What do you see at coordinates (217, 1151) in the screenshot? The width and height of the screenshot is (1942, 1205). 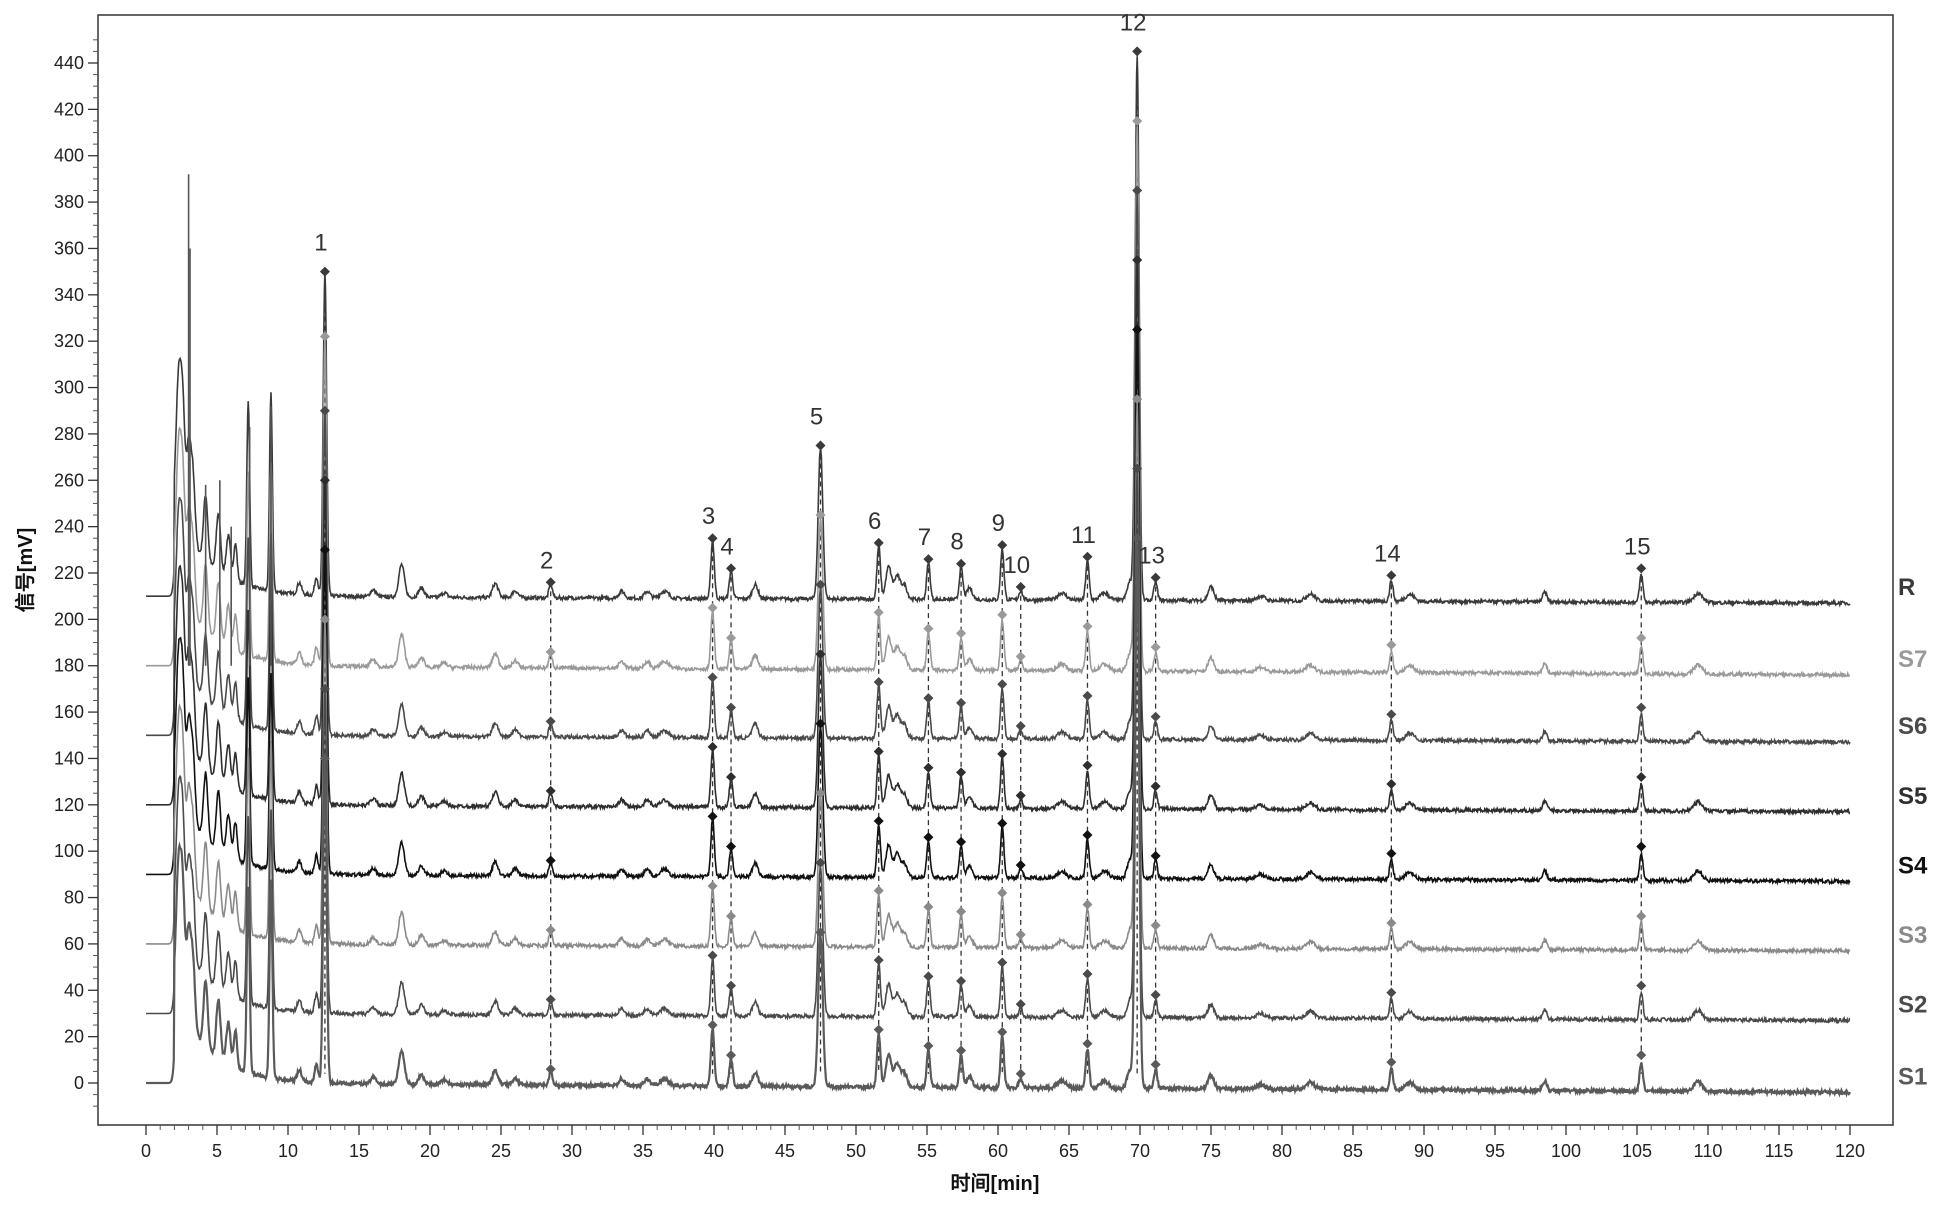 I see `x-tick-label: 5` at bounding box center [217, 1151].